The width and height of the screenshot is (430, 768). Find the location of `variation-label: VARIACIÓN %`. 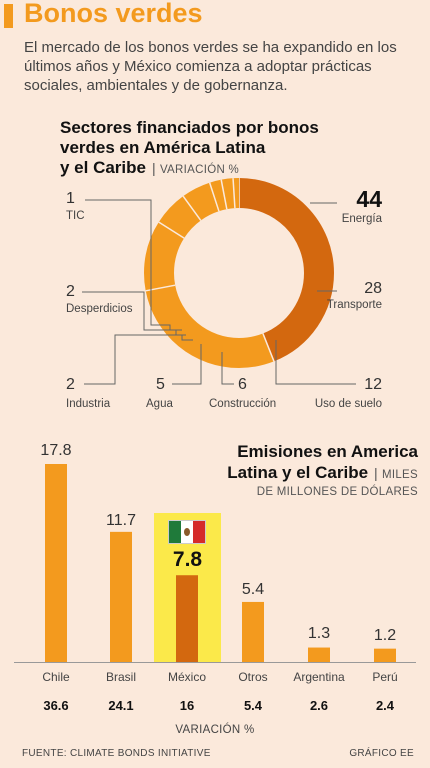

variation-label: VARIACIÓN % is located at coordinates (215, 730).